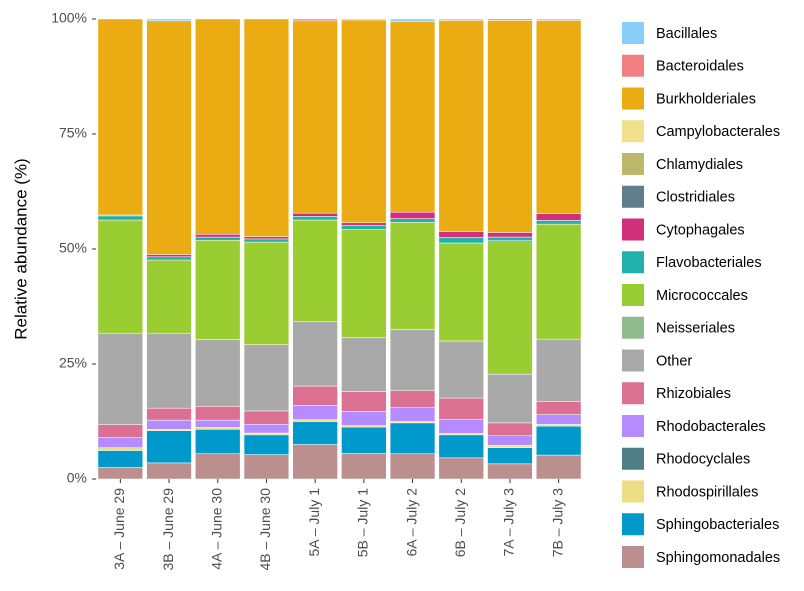  I want to click on x-tick-label: 4B – June 30, so click(265, 529).